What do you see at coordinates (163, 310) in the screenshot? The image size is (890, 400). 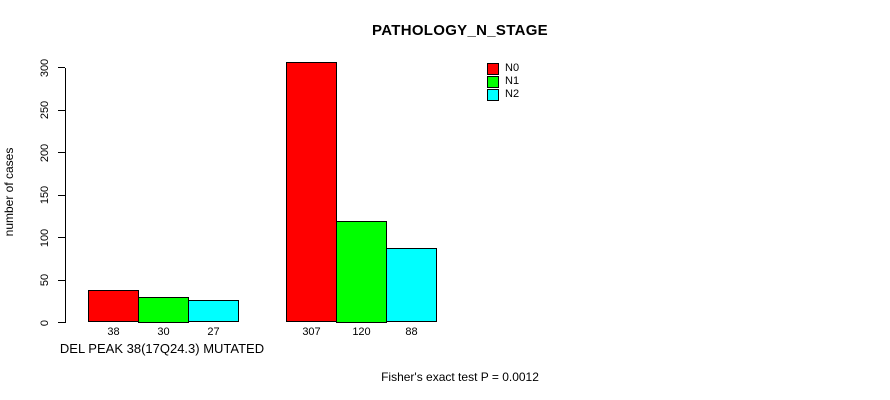 I see `bar-n1-group1` at bounding box center [163, 310].